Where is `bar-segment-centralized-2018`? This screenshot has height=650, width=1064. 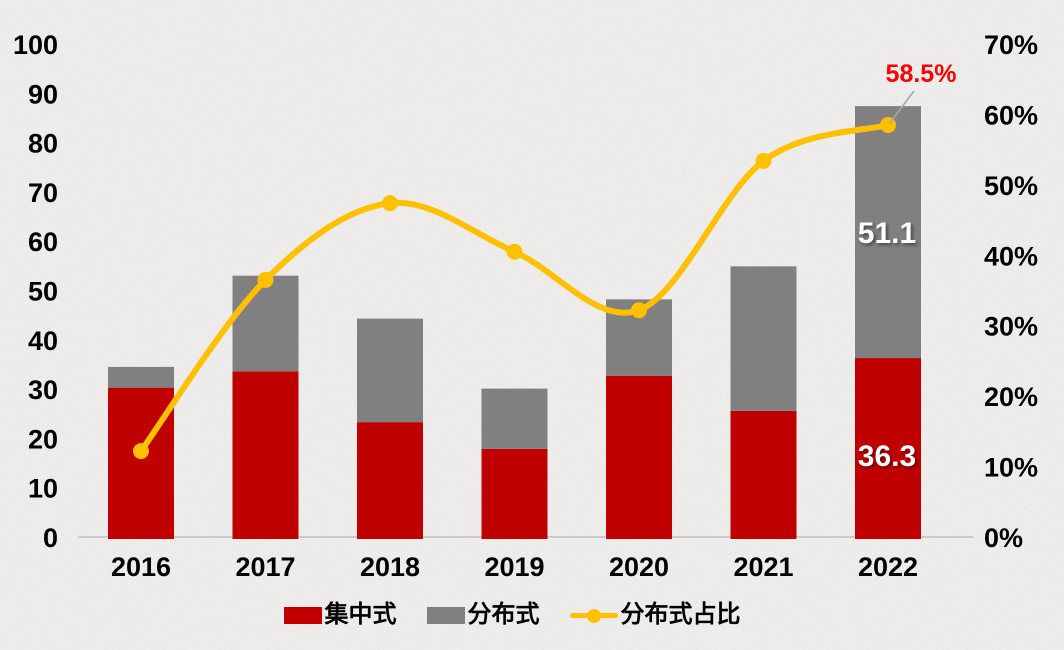 bar-segment-centralized-2018 is located at coordinates (390, 480).